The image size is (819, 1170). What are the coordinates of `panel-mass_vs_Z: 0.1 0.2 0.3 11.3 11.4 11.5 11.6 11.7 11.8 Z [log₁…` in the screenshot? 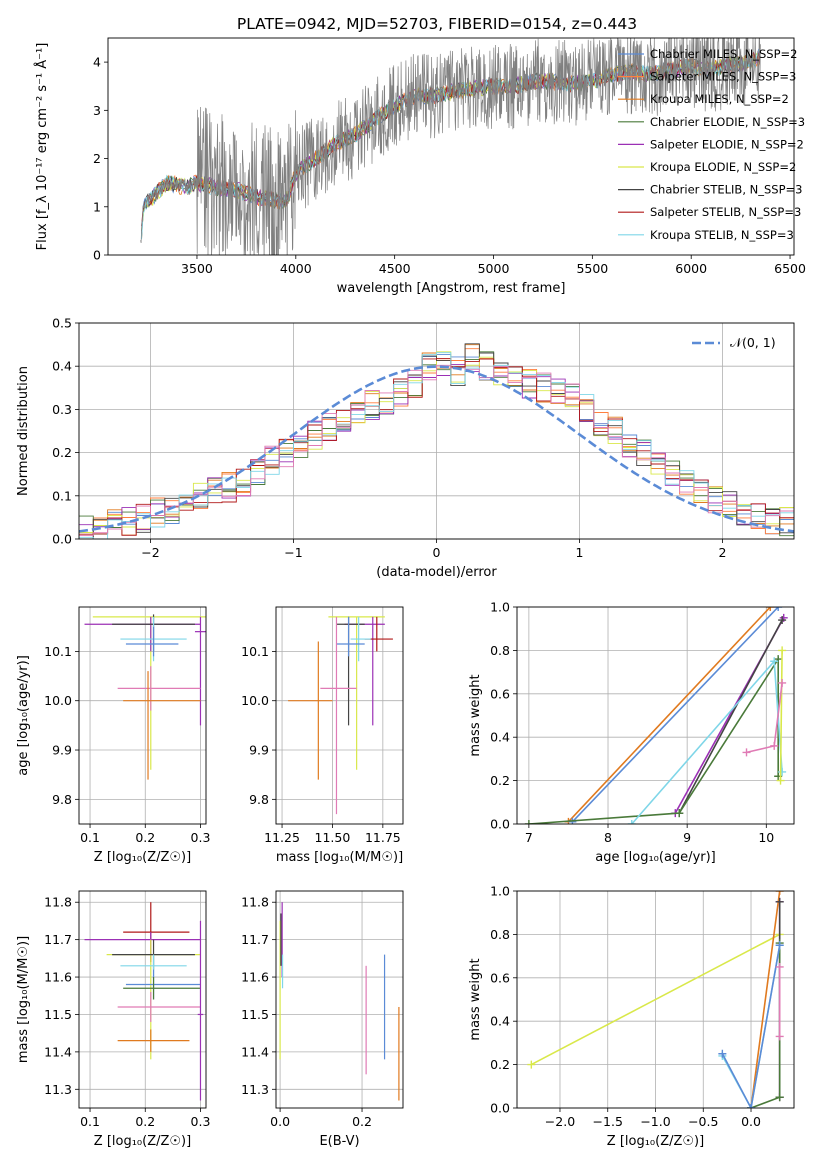 It's located at (113, 1019).